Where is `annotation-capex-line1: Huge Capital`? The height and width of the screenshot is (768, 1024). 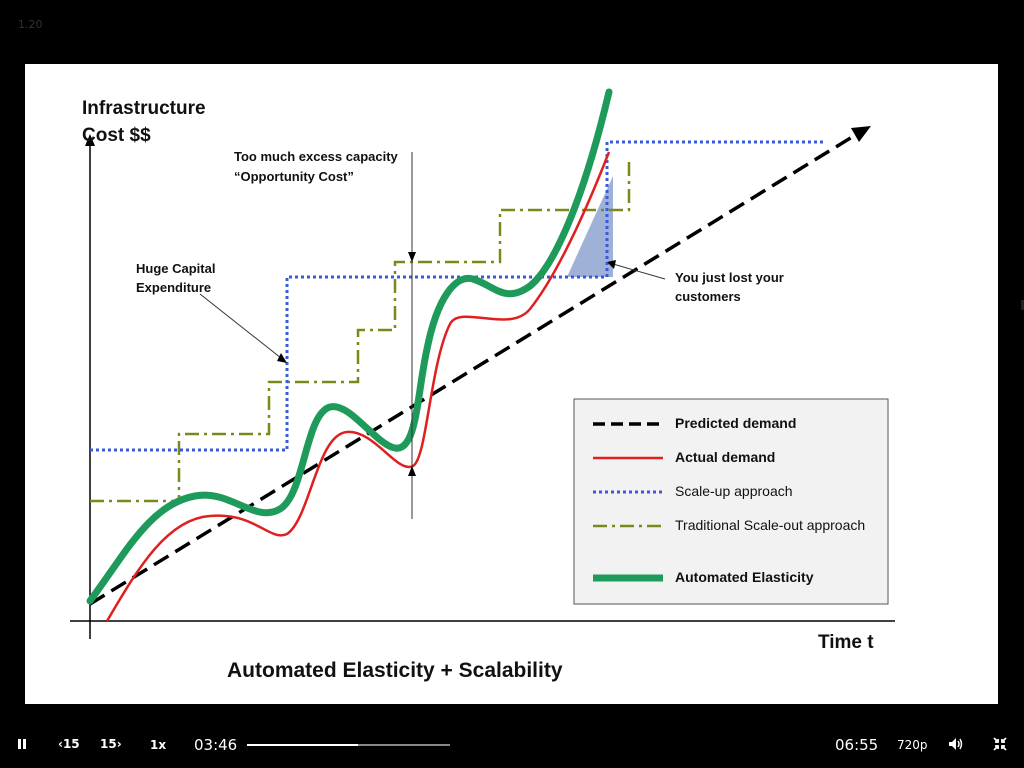 annotation-capex-line1: Huge Capital is located at coordinates (175, 268).